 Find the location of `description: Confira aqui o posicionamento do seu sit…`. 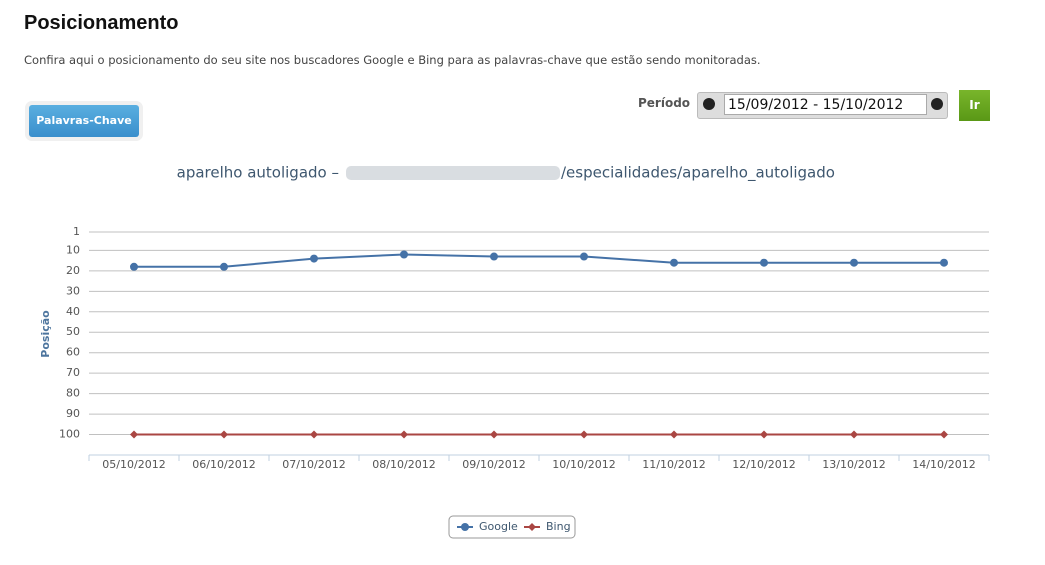

description: Confira aqui o posicionamento do seu sit… is located at coordinates (392, 60).